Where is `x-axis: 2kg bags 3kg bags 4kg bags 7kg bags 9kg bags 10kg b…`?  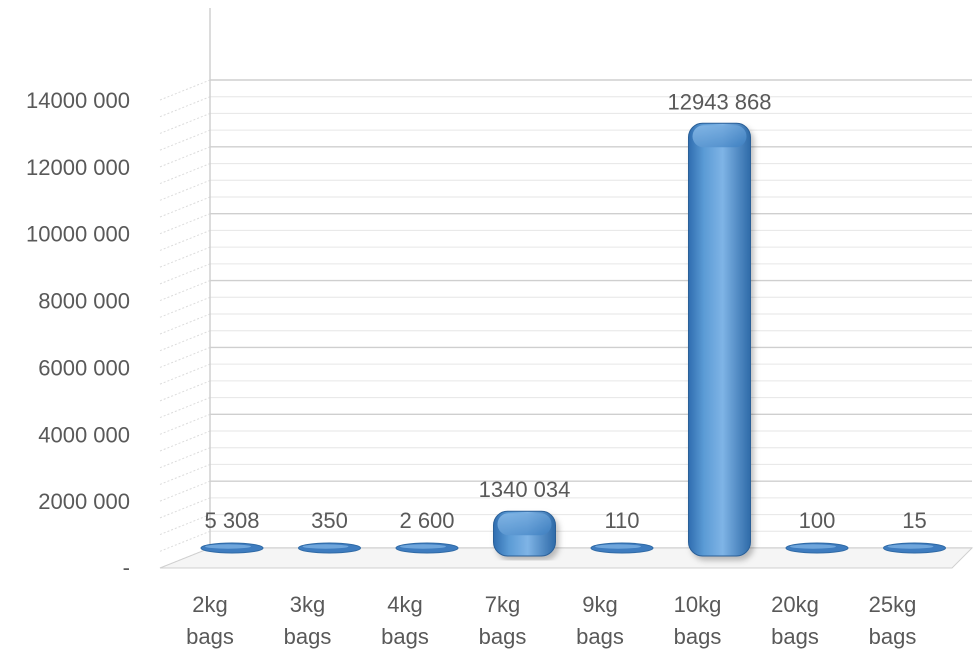
x-axis: 2kg bags 3kg bags 4kg bags 7kg bags 9kg bags 10kg b… is located at coordinates (551, 620).